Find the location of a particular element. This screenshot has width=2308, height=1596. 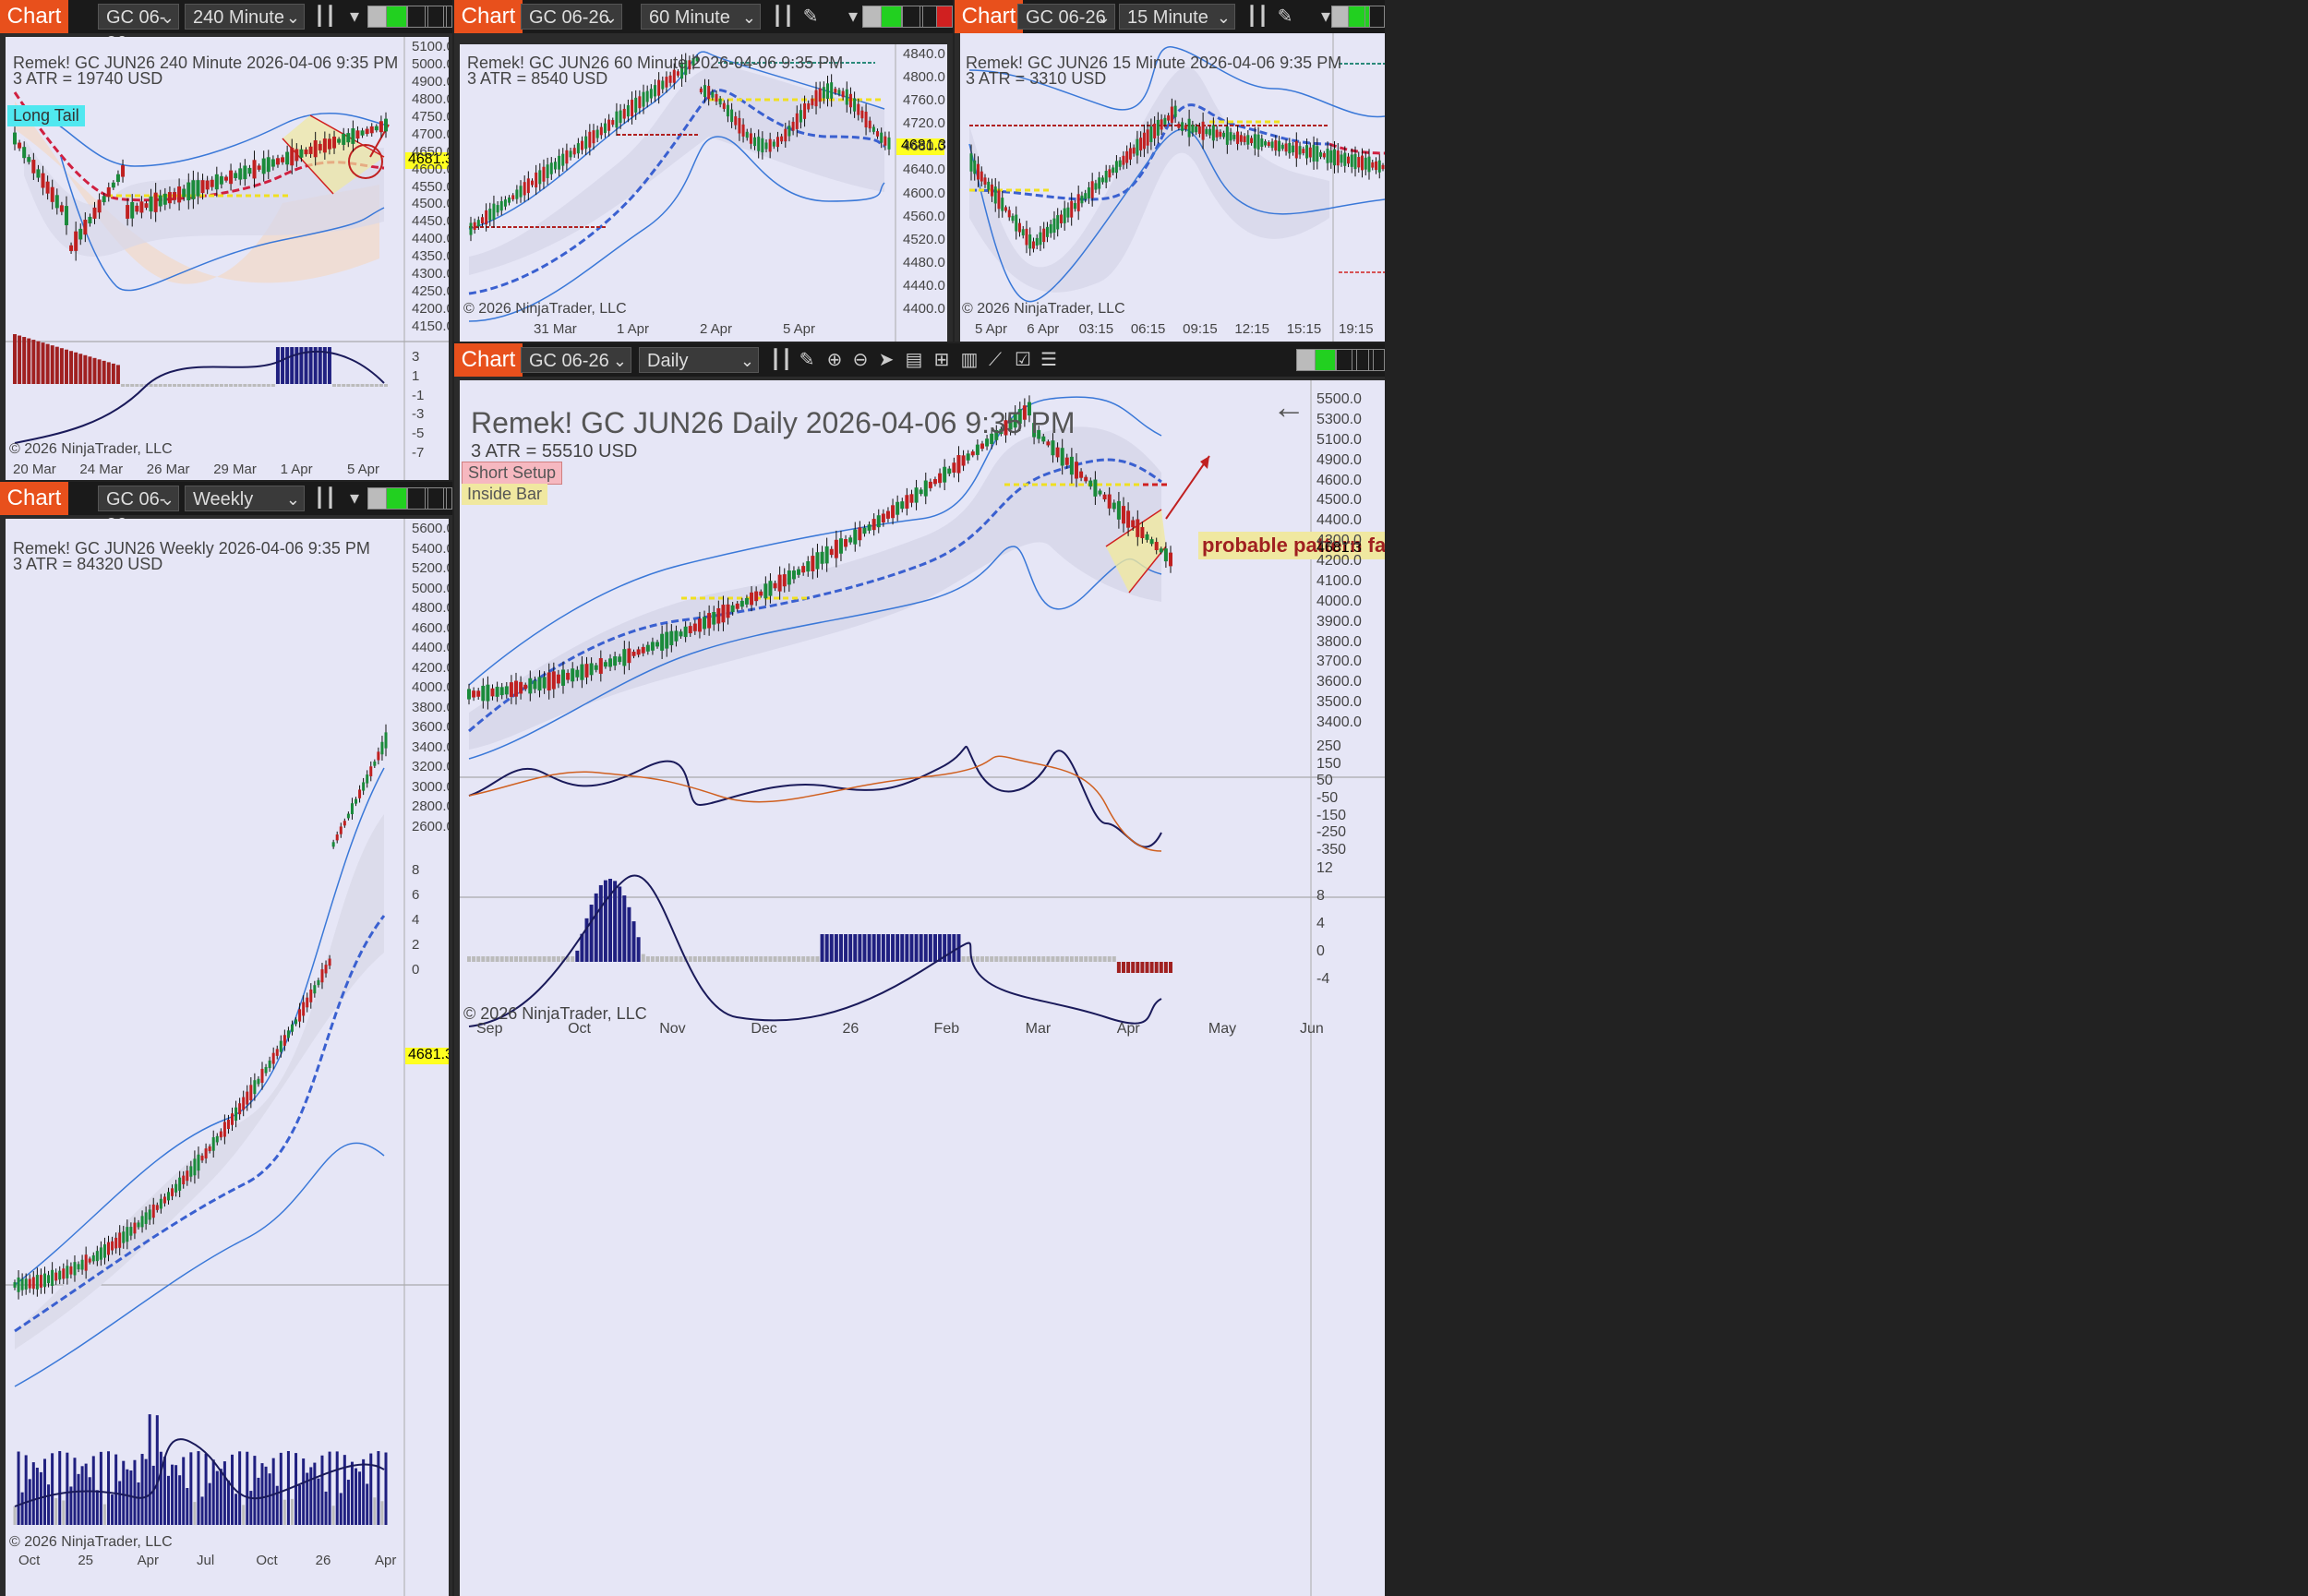

data-box-icon: ▤ is located at coordinates (914, 360).